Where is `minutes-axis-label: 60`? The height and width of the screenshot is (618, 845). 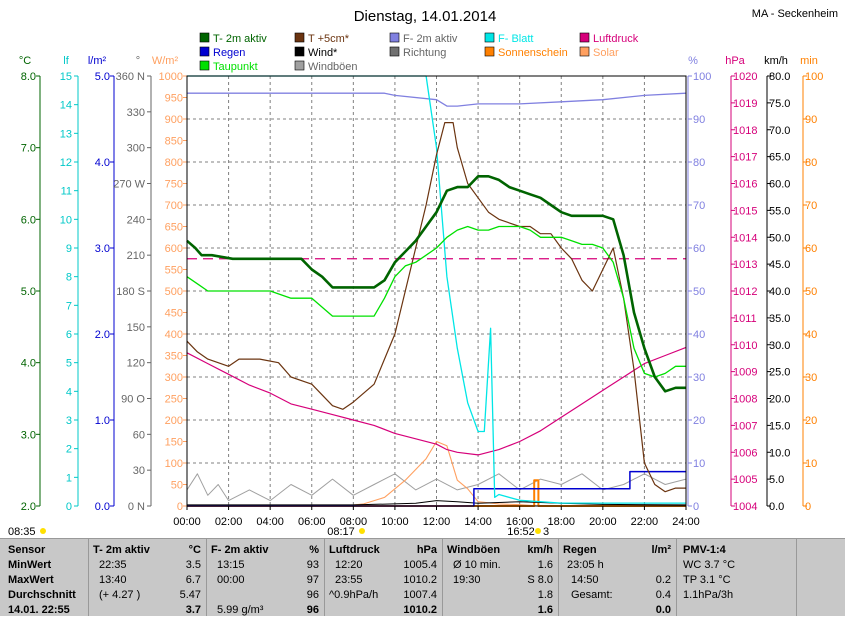 minutes-axis-label: 60 is located at coordinates (811, 249).